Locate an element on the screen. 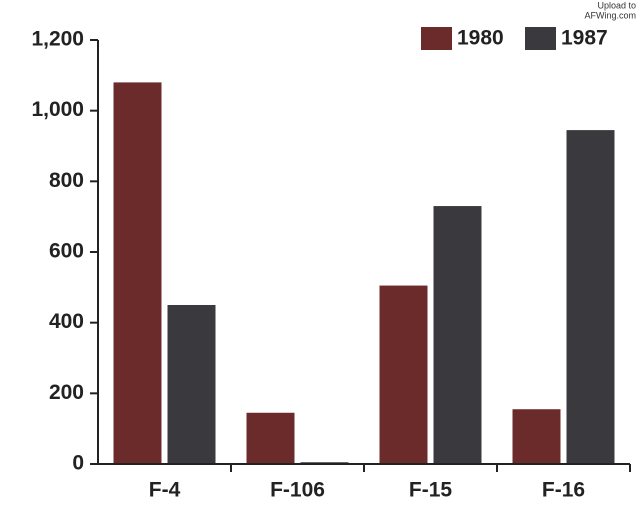 The image size is (640, 524). y-tick-label: 600 is located at coordinates (66, 251).